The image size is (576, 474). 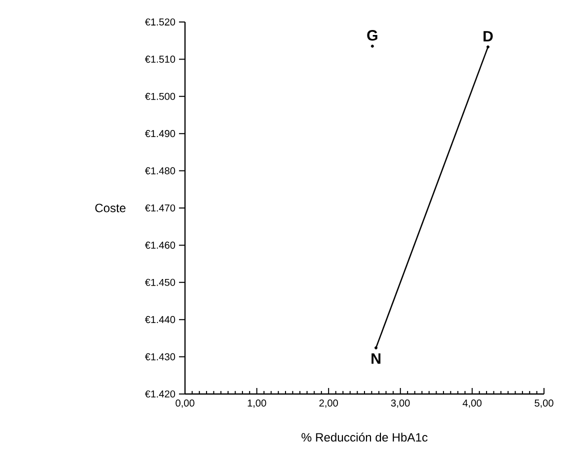 What do you see at coordinates (160, 170) in the screenshot?
I see `y-tick-label: €1.480` at bounding box center [160, 170].